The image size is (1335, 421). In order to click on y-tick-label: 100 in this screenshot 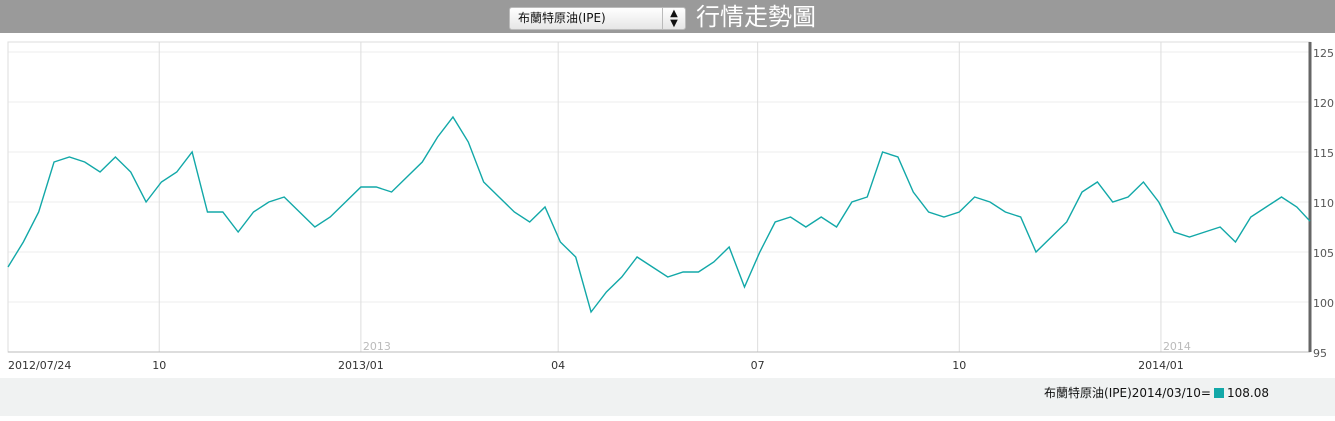, I will do `click(1323, 303)`.